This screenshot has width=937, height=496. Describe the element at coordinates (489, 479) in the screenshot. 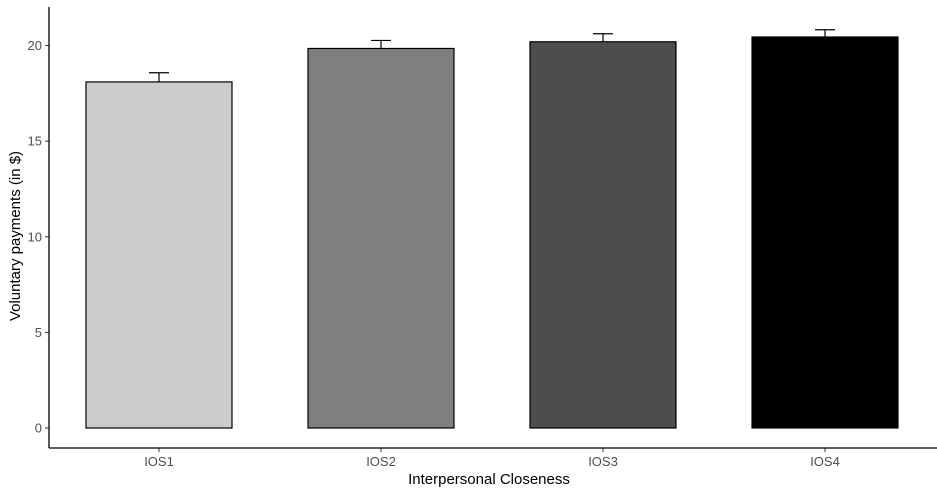

I see `x-axis-title: Interpersonal Closeness` at that location.